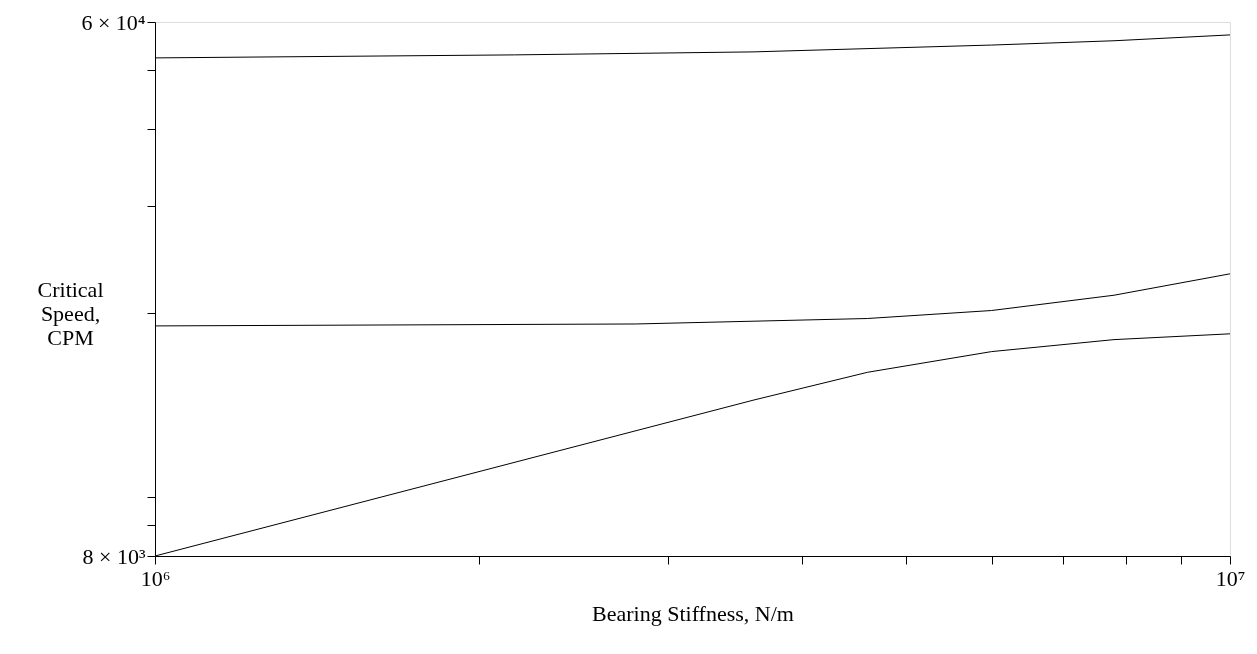  I want to click on y-tick-label: 6 × 10⁴, so click(113, 22).